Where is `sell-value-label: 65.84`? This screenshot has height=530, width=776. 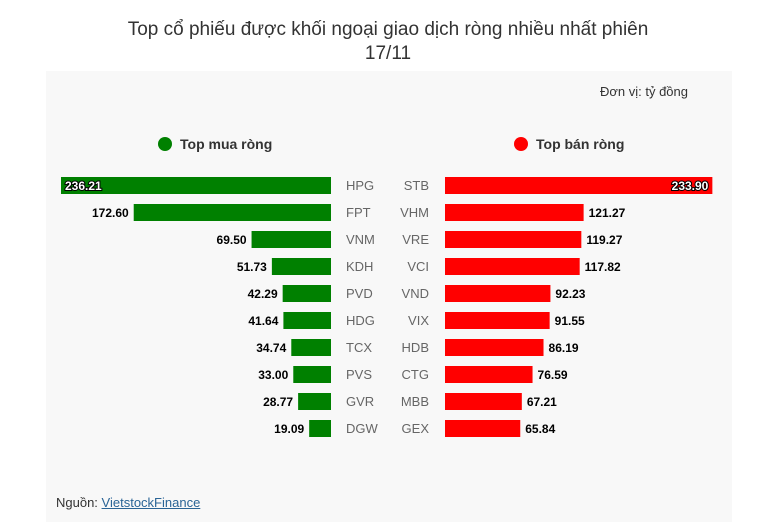 sell-value-label: 65.84 is located at coordinates (540, 429).